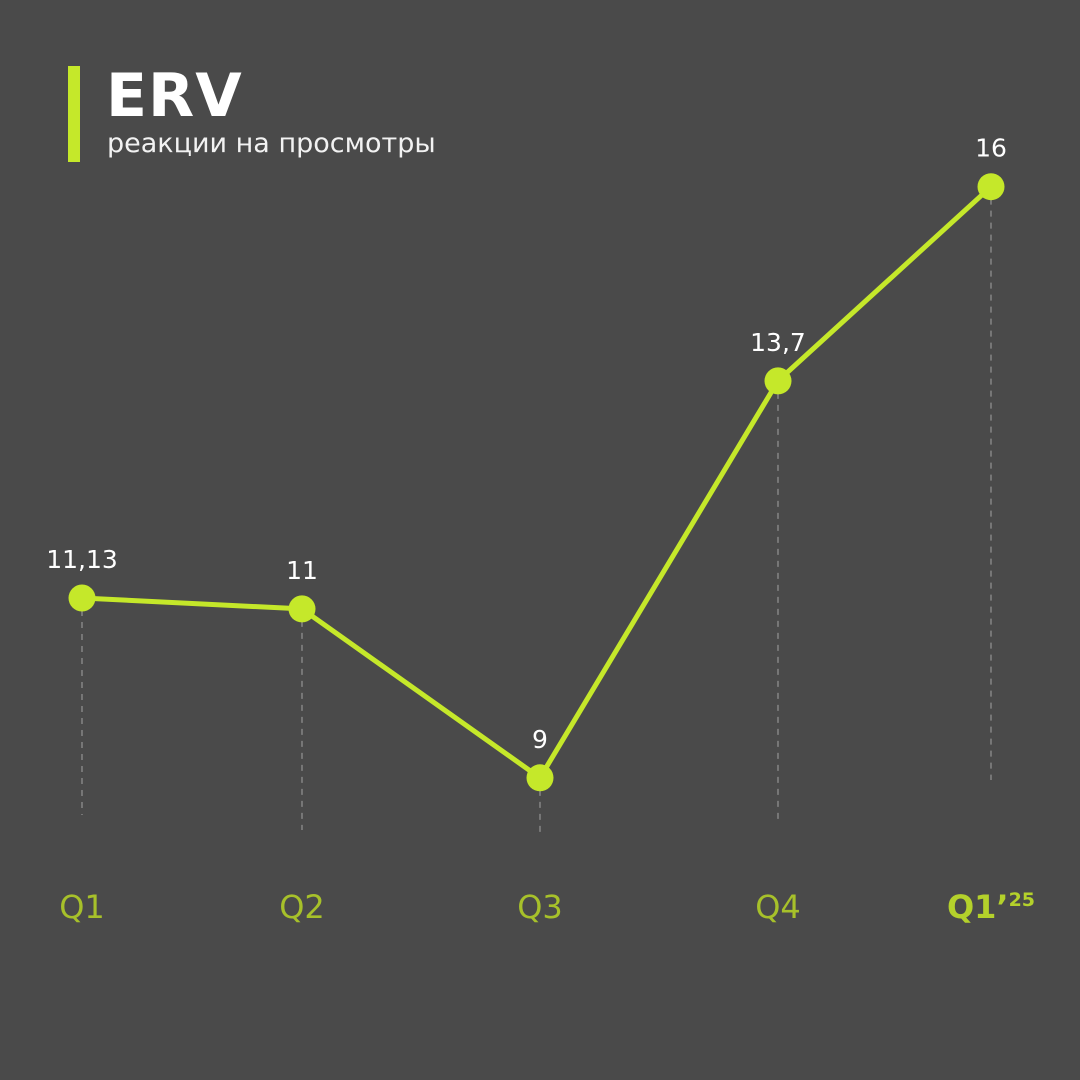  I want to click on x-axis-labels: Q1 Q2 Q3 Q4 Q1’25, so click(547, 907).